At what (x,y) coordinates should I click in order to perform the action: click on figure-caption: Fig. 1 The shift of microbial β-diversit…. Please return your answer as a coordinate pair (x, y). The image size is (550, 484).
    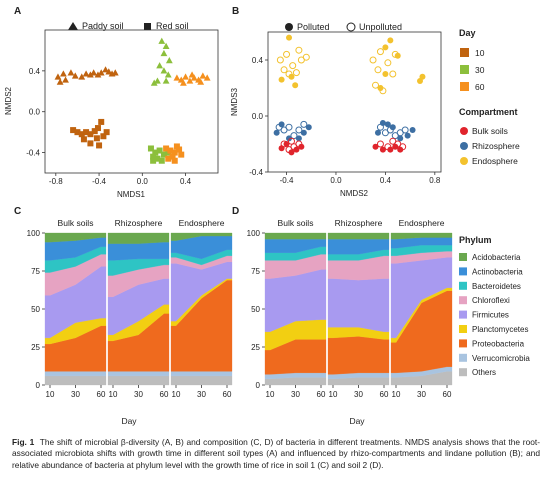
    Looking at the image, I should click on (276, 454).